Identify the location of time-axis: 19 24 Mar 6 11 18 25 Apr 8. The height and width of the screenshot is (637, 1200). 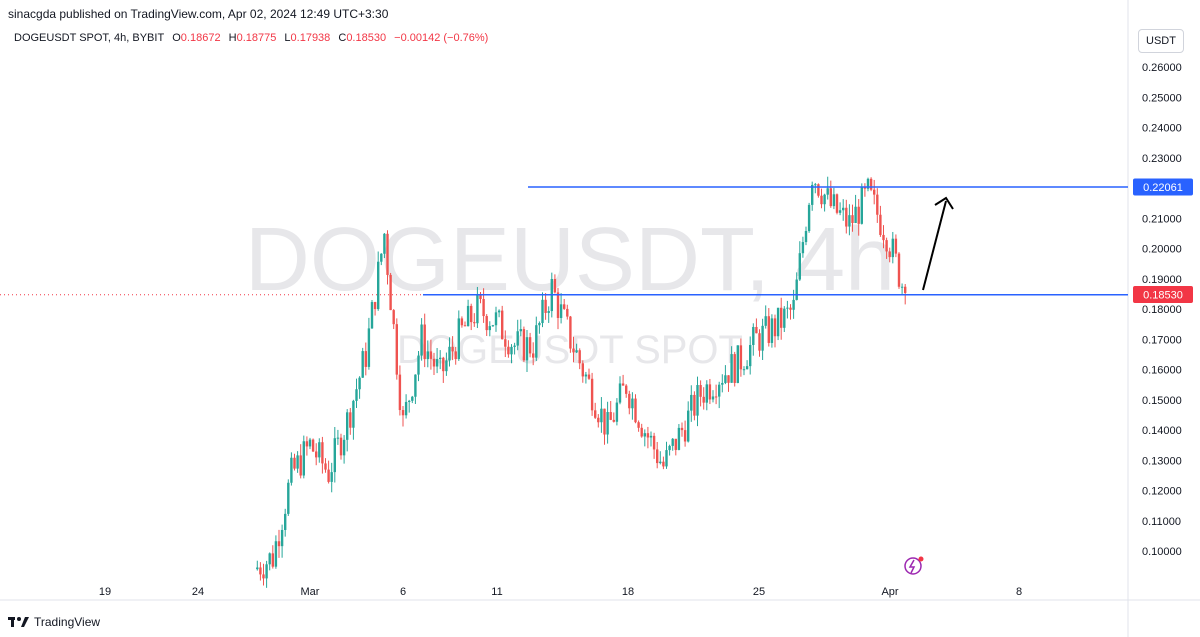
(560, 592).